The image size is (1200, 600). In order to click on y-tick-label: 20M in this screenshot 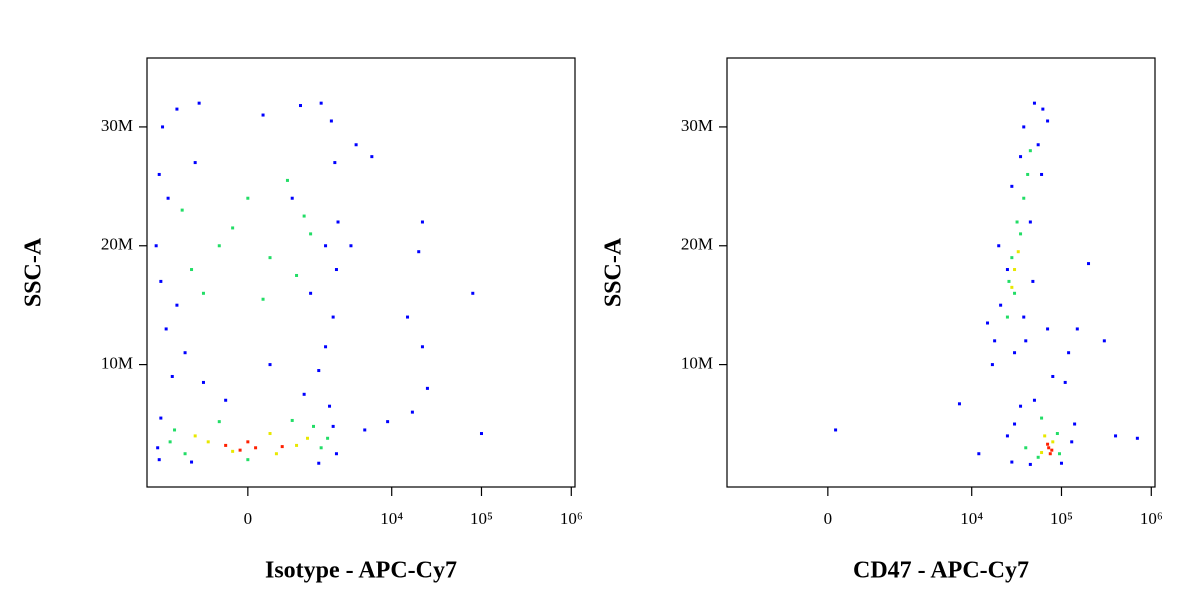, I will do `click(697, 244)`.